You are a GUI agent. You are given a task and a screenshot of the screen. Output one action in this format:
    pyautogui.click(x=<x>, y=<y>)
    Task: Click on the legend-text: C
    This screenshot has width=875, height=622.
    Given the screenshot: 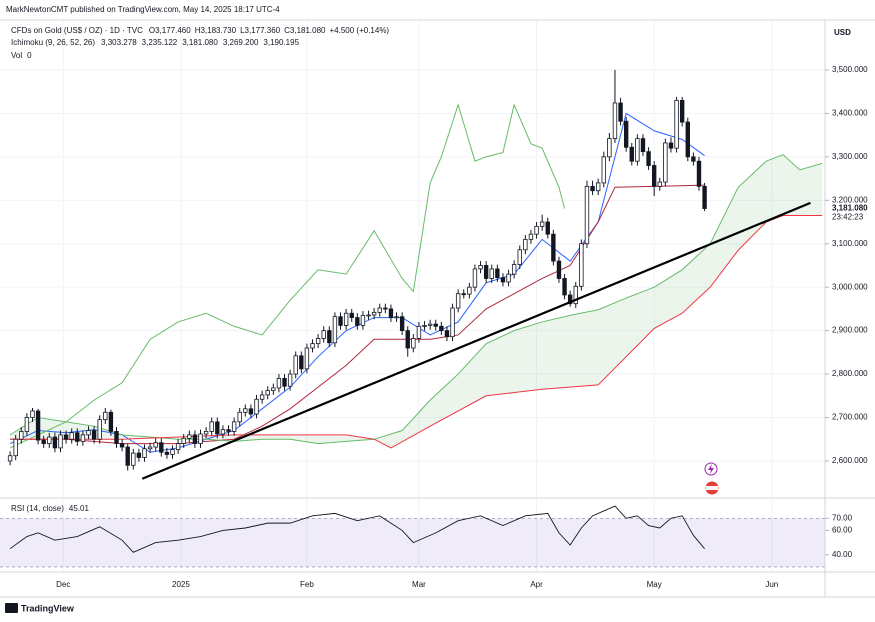 What is the action you would take?
    pyautogui.click(x=287, y=30)
    